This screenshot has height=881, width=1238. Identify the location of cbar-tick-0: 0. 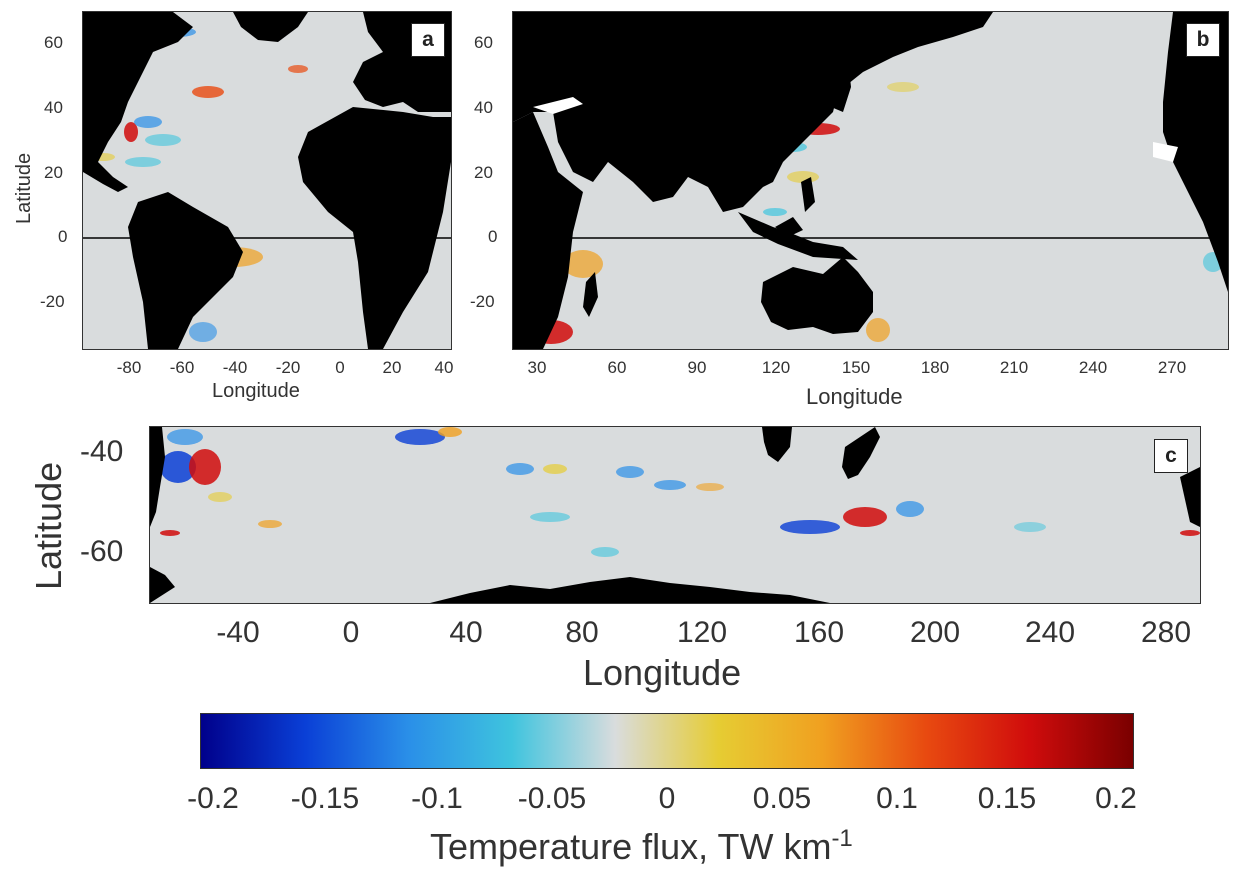
(667, 798).